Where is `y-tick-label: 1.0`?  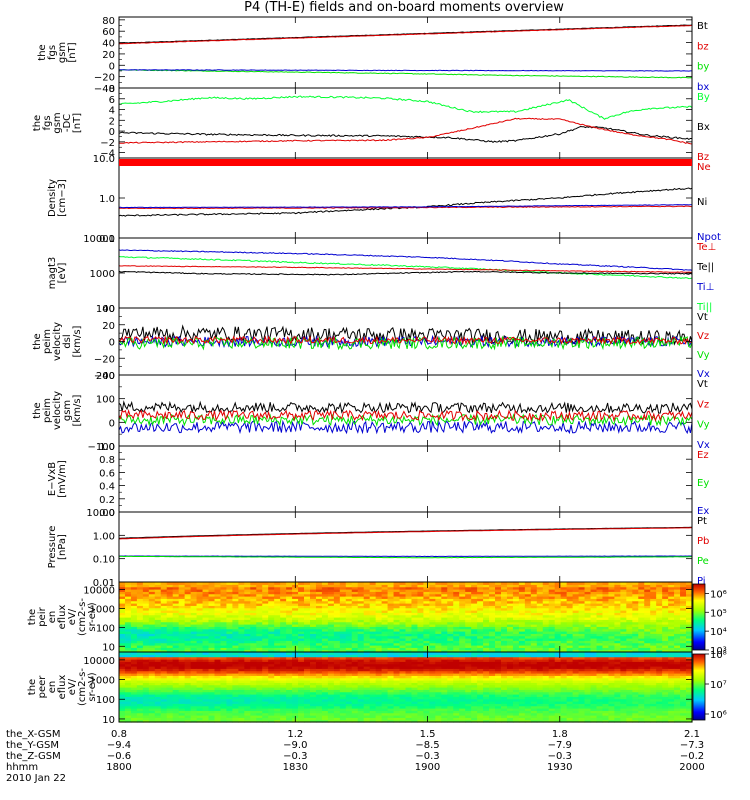 y-tick-label: 1.0 is located at coordinates (107, 199).